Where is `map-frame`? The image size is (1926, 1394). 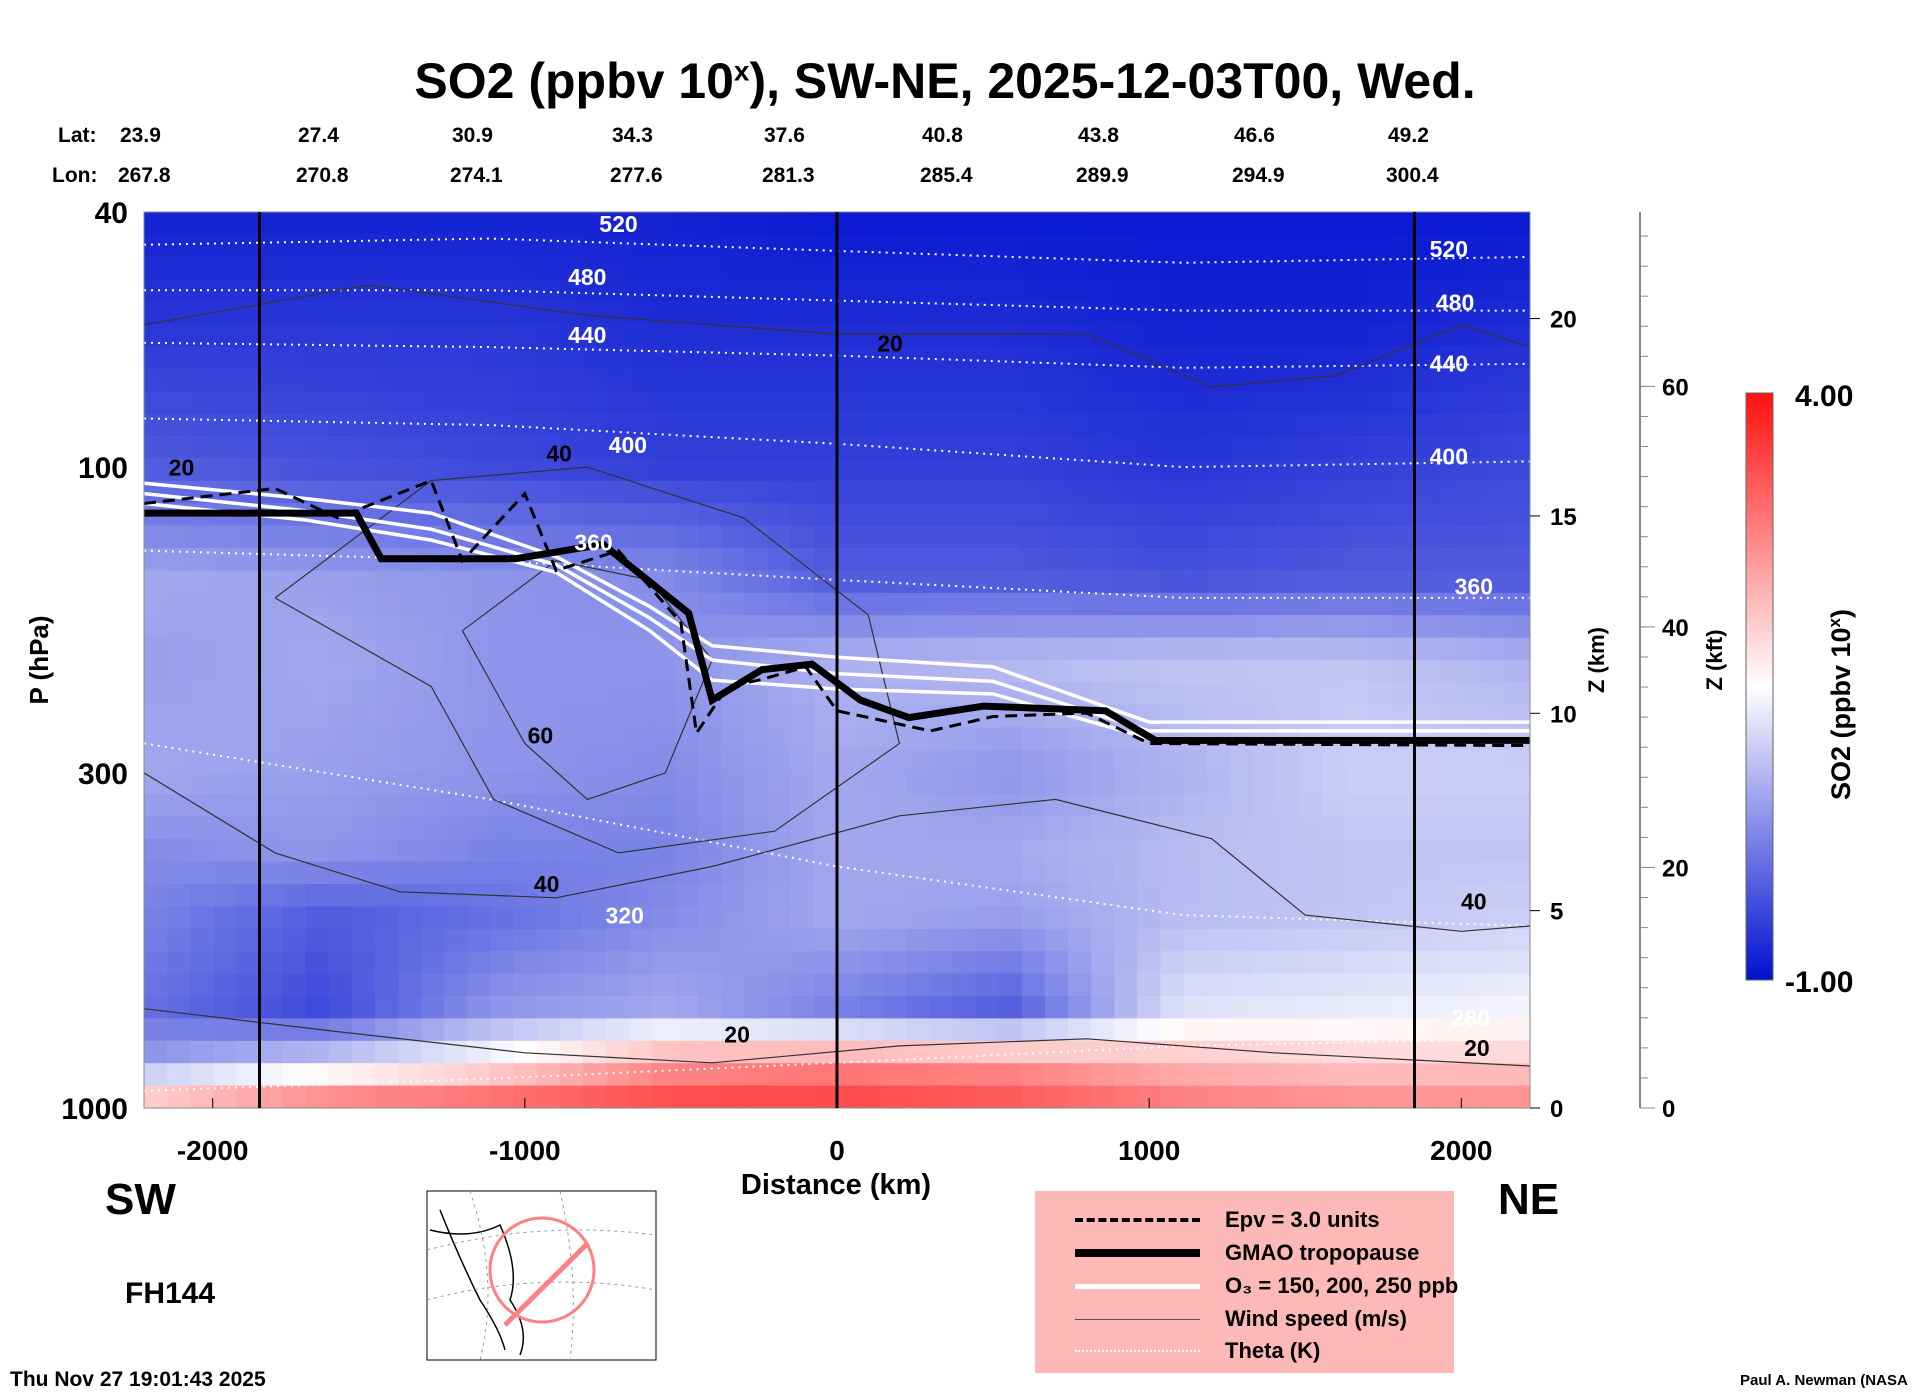
map-frame is located at coordinates (541, 1275).